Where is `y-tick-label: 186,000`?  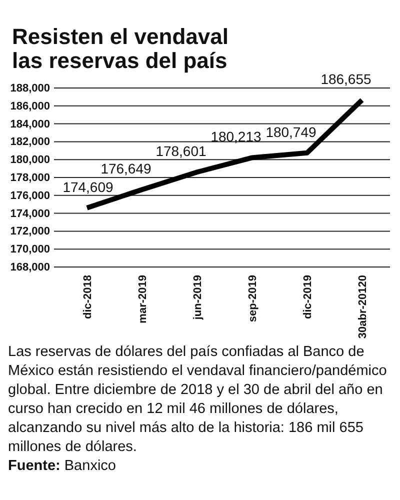
y-tick-label: 186,000 is located at coordinates (30, 106).